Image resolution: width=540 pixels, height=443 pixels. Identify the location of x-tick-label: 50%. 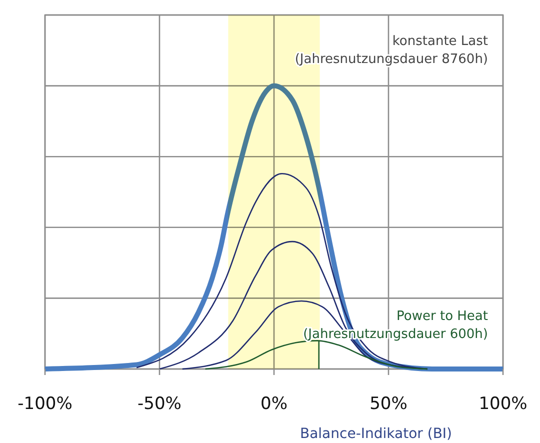
(389, 404).